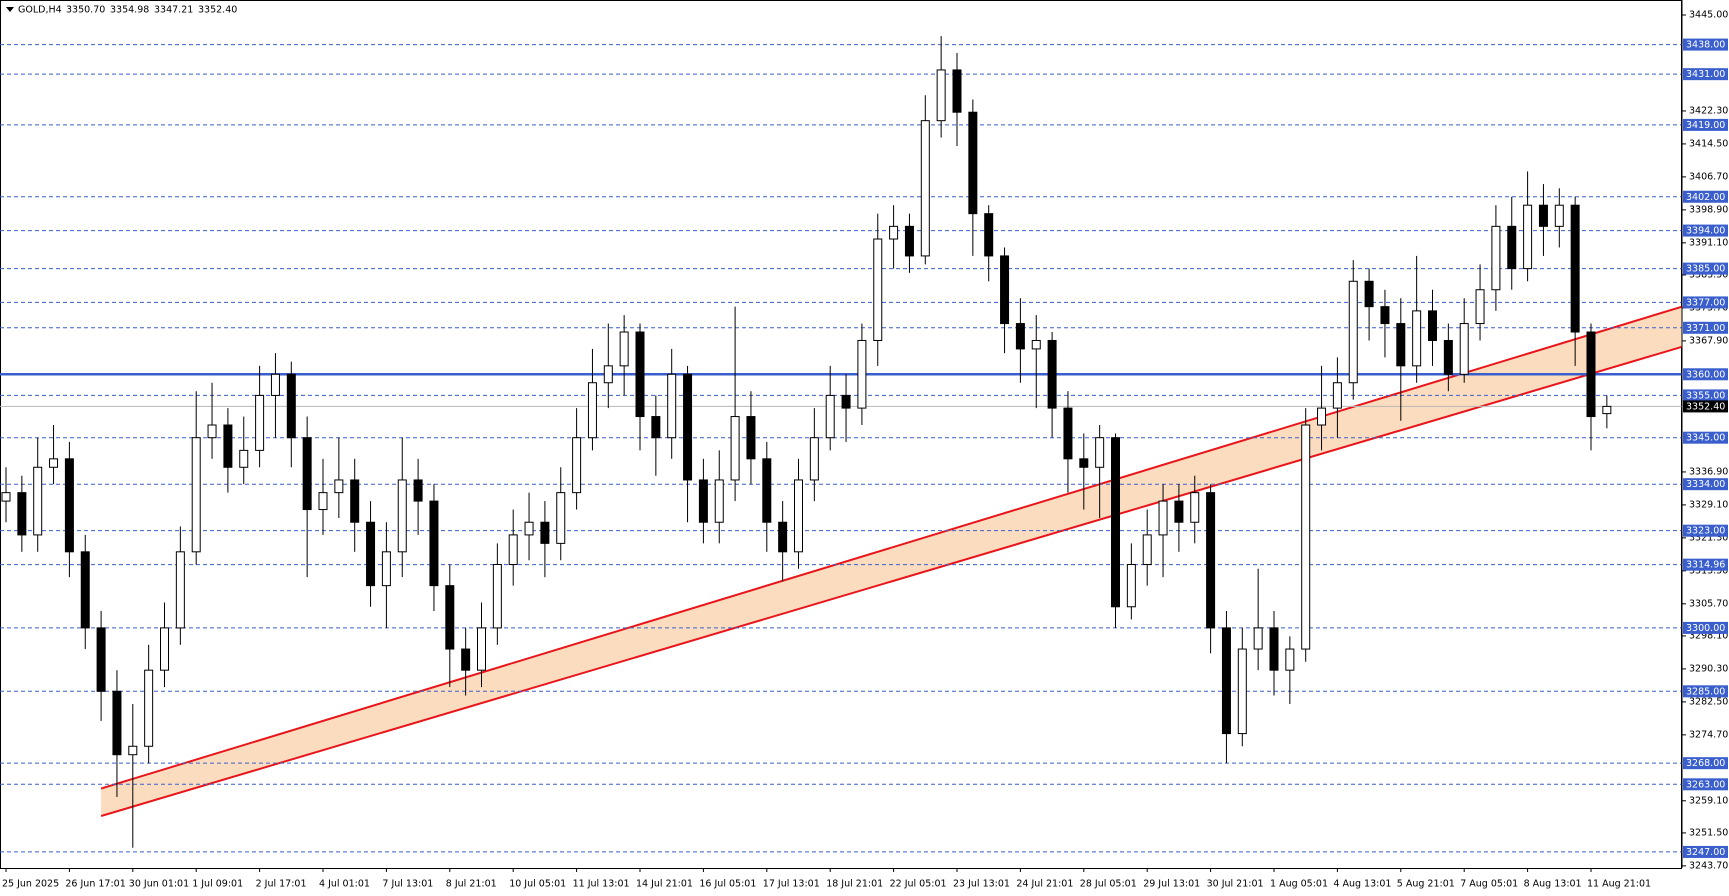 This screenshot has width=1729, height=896. What do you see at coordinates (1708, 504) in the screenshot?
I see `y-tick-label: 3329.10` at bounding box center [1708, 504].